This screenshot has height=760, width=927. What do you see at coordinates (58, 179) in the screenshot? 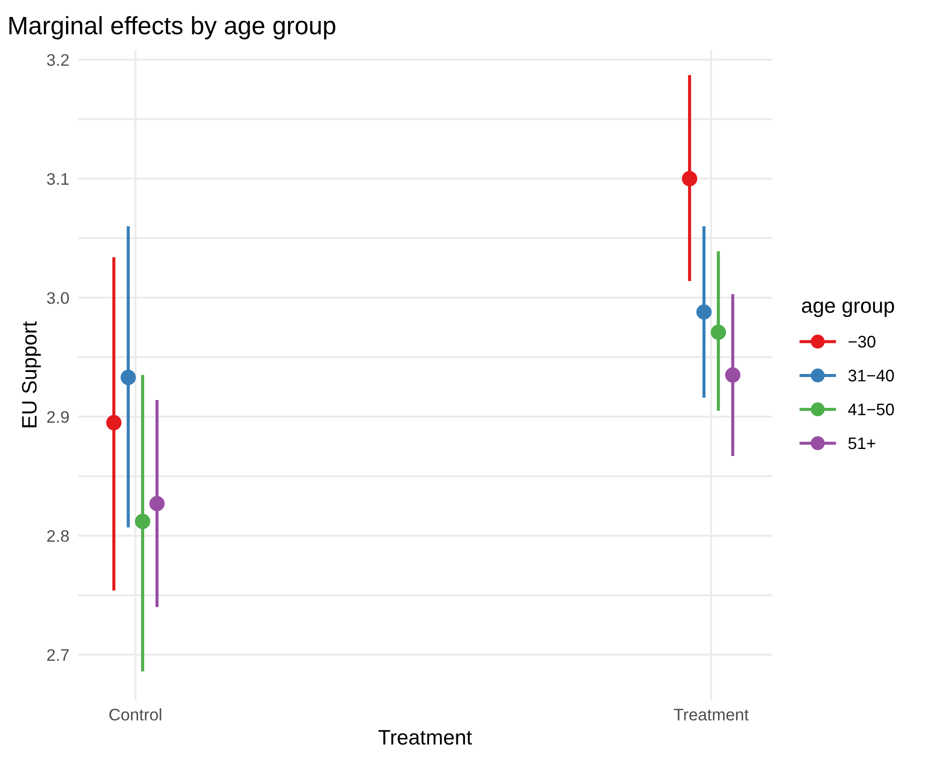
I see `y-tick-label: 3.1` at bounding box center [58, 179].